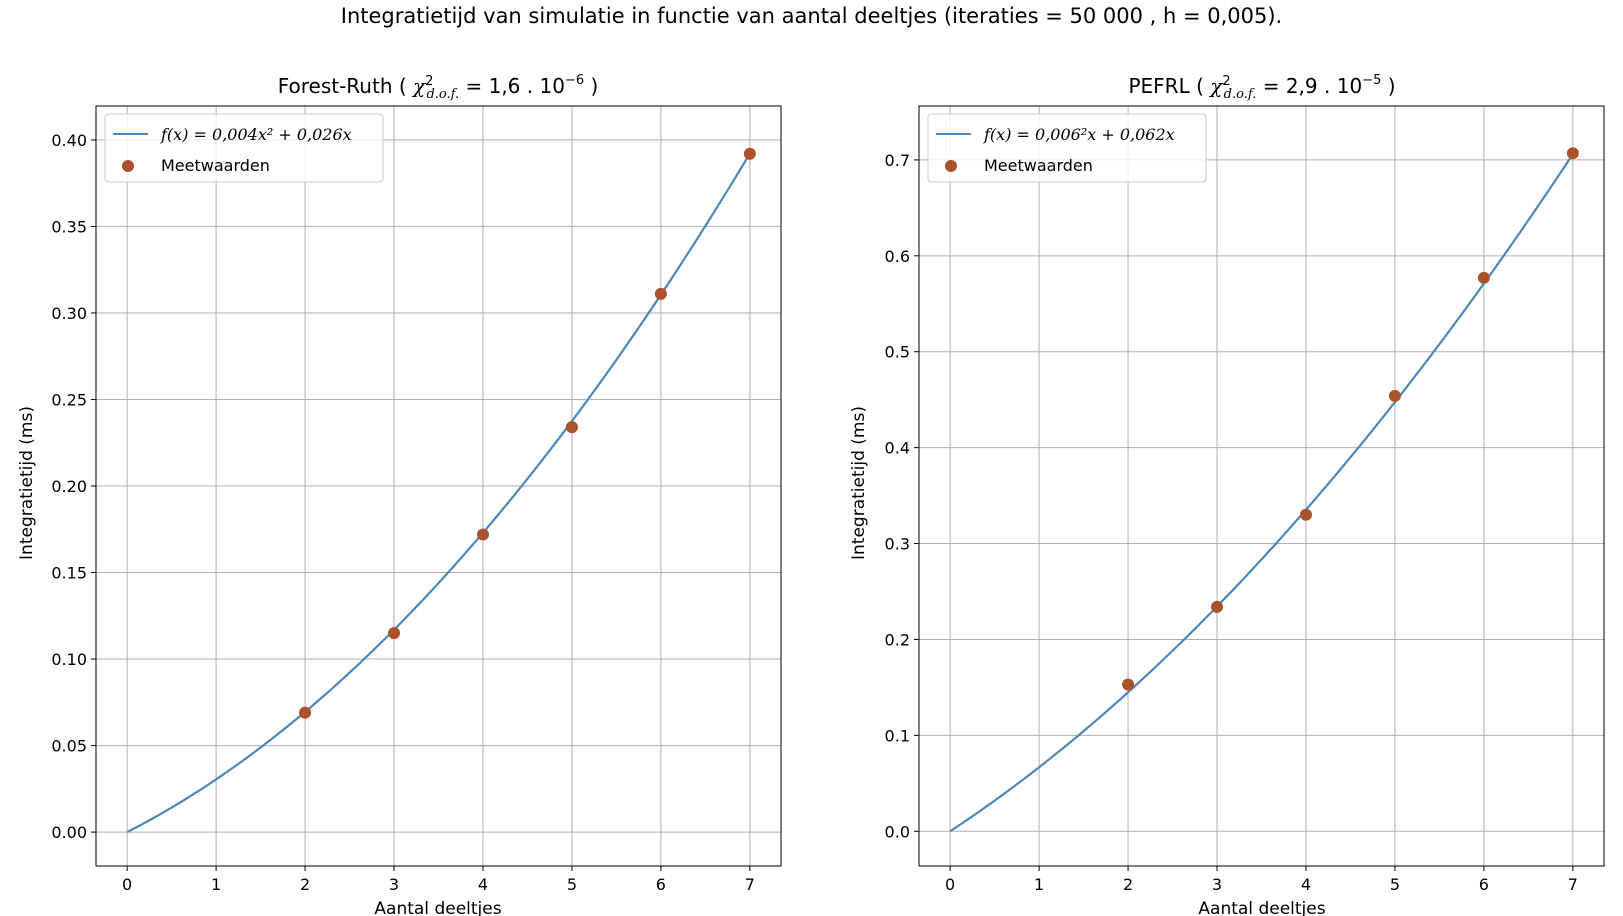 This screenshot has width=1623, height=916. Describe the element at coordinates (574, 80) in the screenshot. I see `chi-exponent: −6` at that location.